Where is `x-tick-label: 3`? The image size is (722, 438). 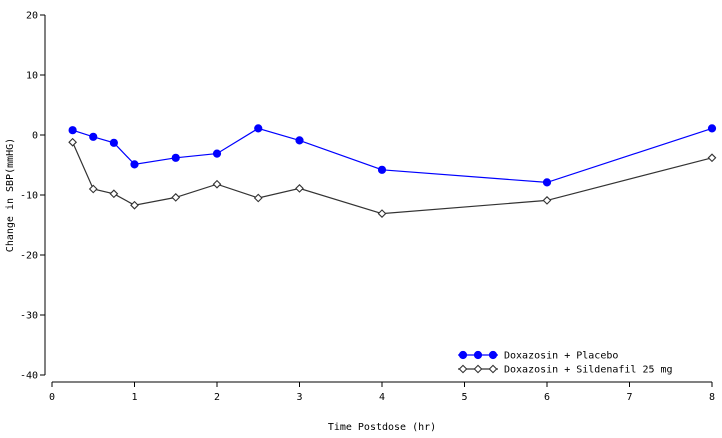
x-tick-label: 3 is located at coordinates (299, 397).